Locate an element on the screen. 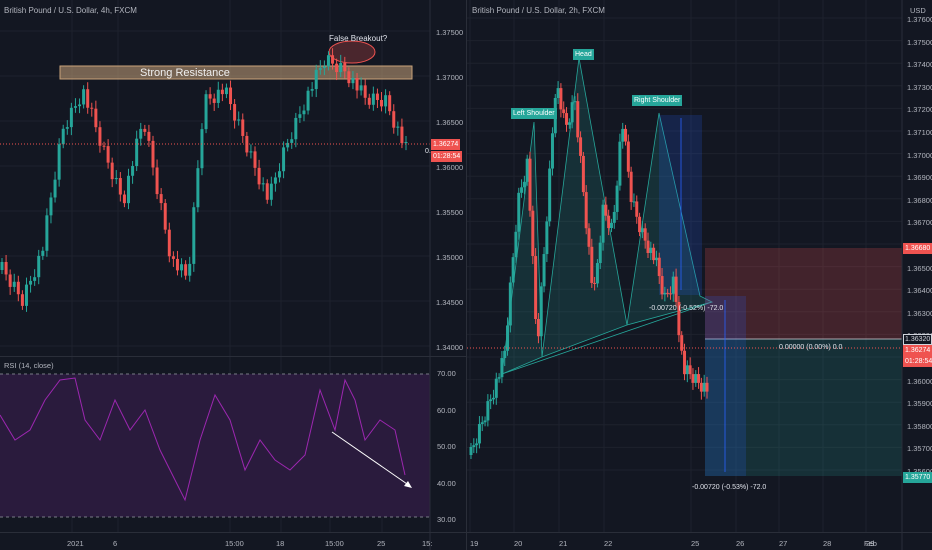 The width and height of the screenshot is (932, 550). neckline is located at coordinates (607, 338).